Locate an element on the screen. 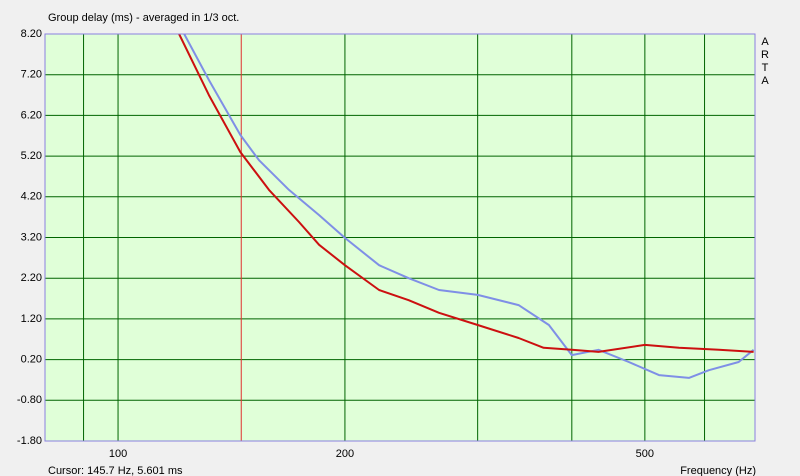 This screenshot has height=476, width=800. y-tick-label: 4.20 is located at coordinates (31, 197).